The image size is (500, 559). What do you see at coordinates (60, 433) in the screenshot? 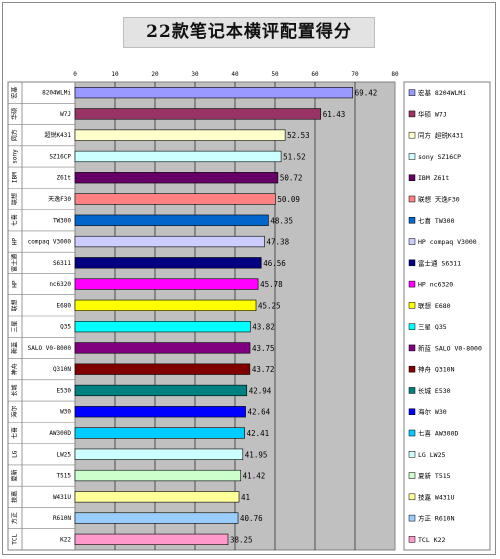
I see `category-model-label: AW300D` at bounding box center [60, 433].